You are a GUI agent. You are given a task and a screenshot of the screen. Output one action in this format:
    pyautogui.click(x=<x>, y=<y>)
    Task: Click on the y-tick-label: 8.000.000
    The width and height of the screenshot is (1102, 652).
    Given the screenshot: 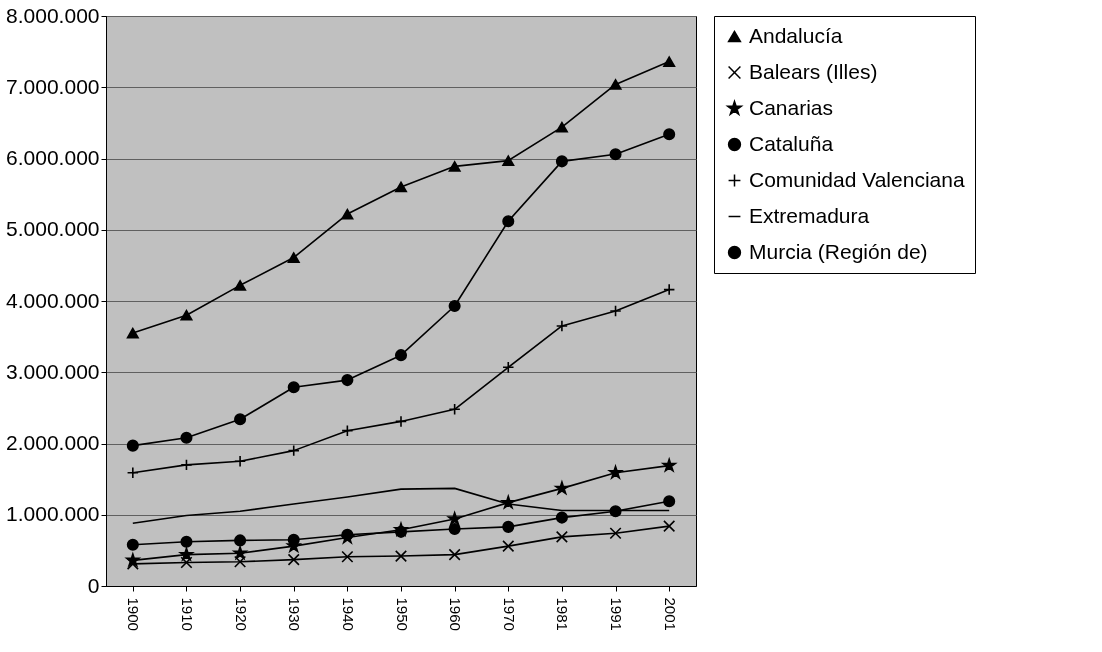 What is the action you would take?
    pyautogui.click(x=53, y=15)
    